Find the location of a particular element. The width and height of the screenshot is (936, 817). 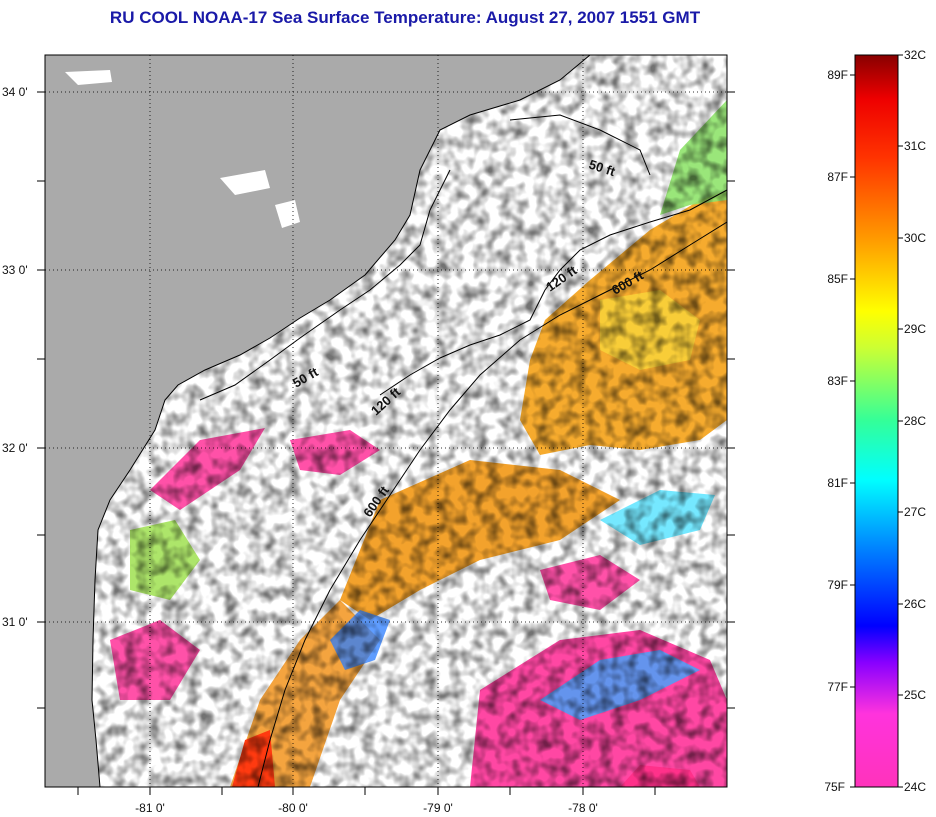

lon-tick-label: -80 0' is located at coordinates (293, 808).